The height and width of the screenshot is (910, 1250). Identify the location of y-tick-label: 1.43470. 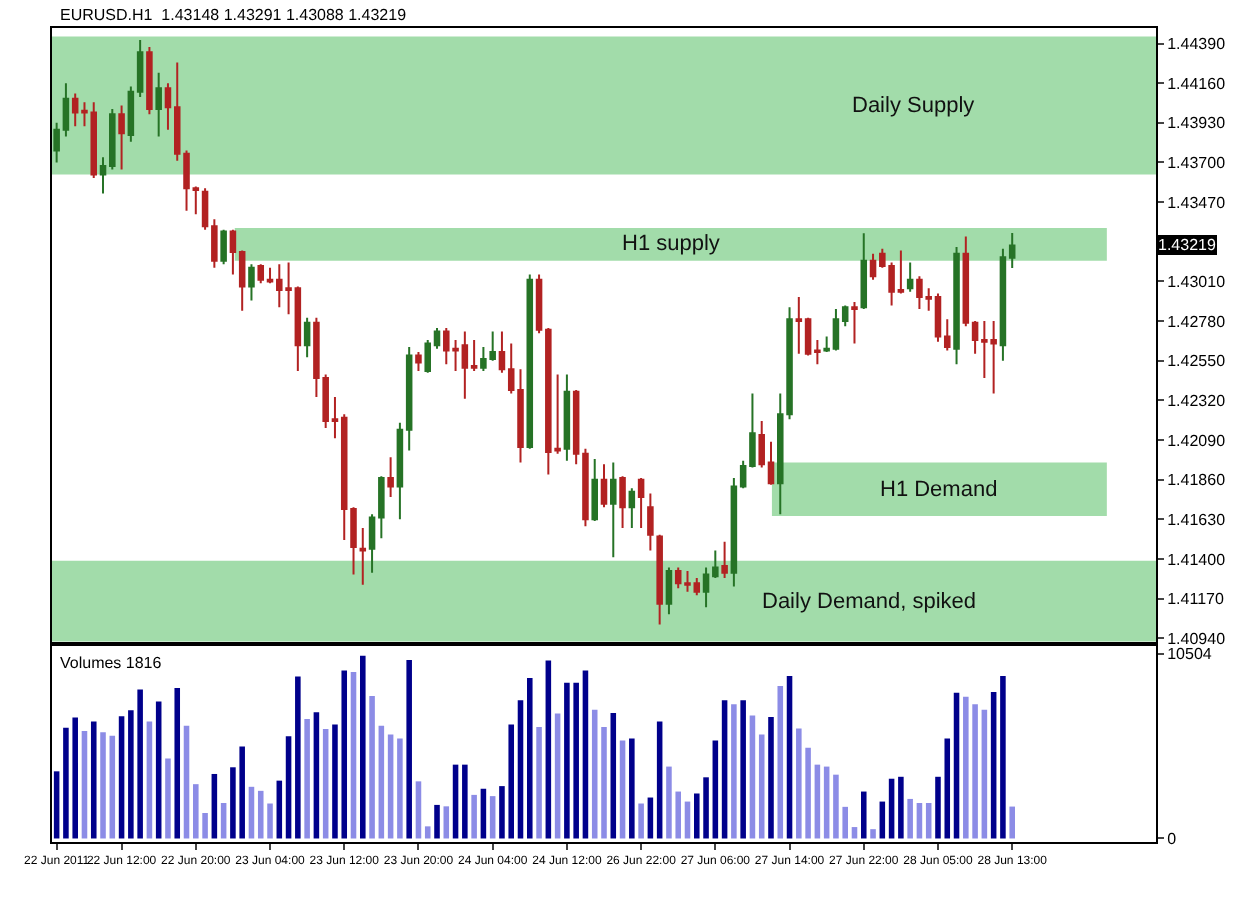
(1197, 202).